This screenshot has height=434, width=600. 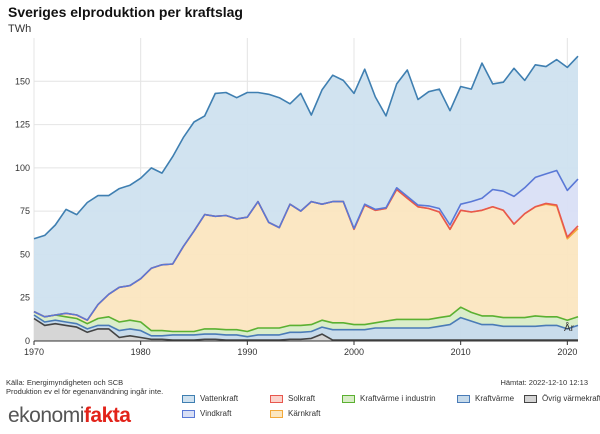 What do you see at coordinates (354, 352) in the screenshot?
I see `x-tick-label: 2000` at bounding box center [354, 352].